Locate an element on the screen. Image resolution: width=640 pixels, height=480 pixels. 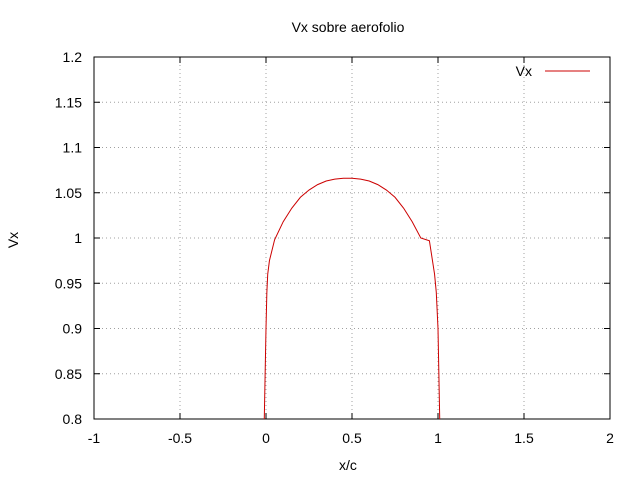
y-tick-label: 1 is located at coordinates (78, 238).